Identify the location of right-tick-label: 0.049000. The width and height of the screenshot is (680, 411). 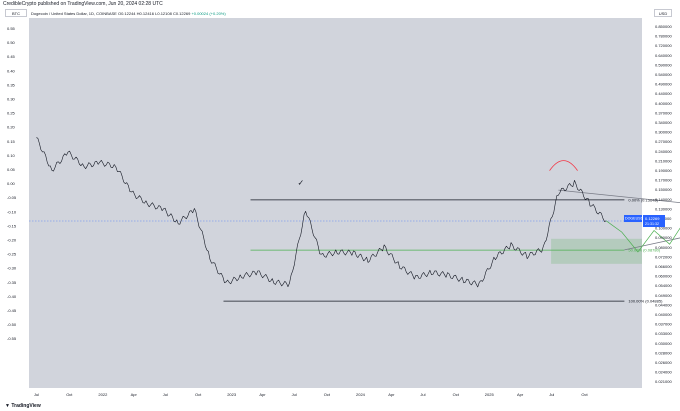
(663, 295).